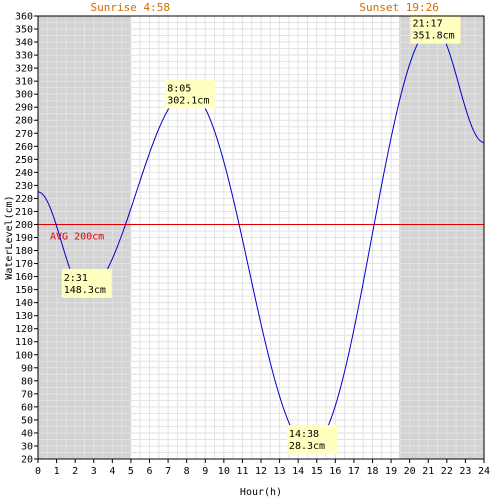 The width and height of the screenshot is (500, 500). Describe the element at coordinates (187, 471) in the screenshot. I see `x-tick-label: 8` at that location.